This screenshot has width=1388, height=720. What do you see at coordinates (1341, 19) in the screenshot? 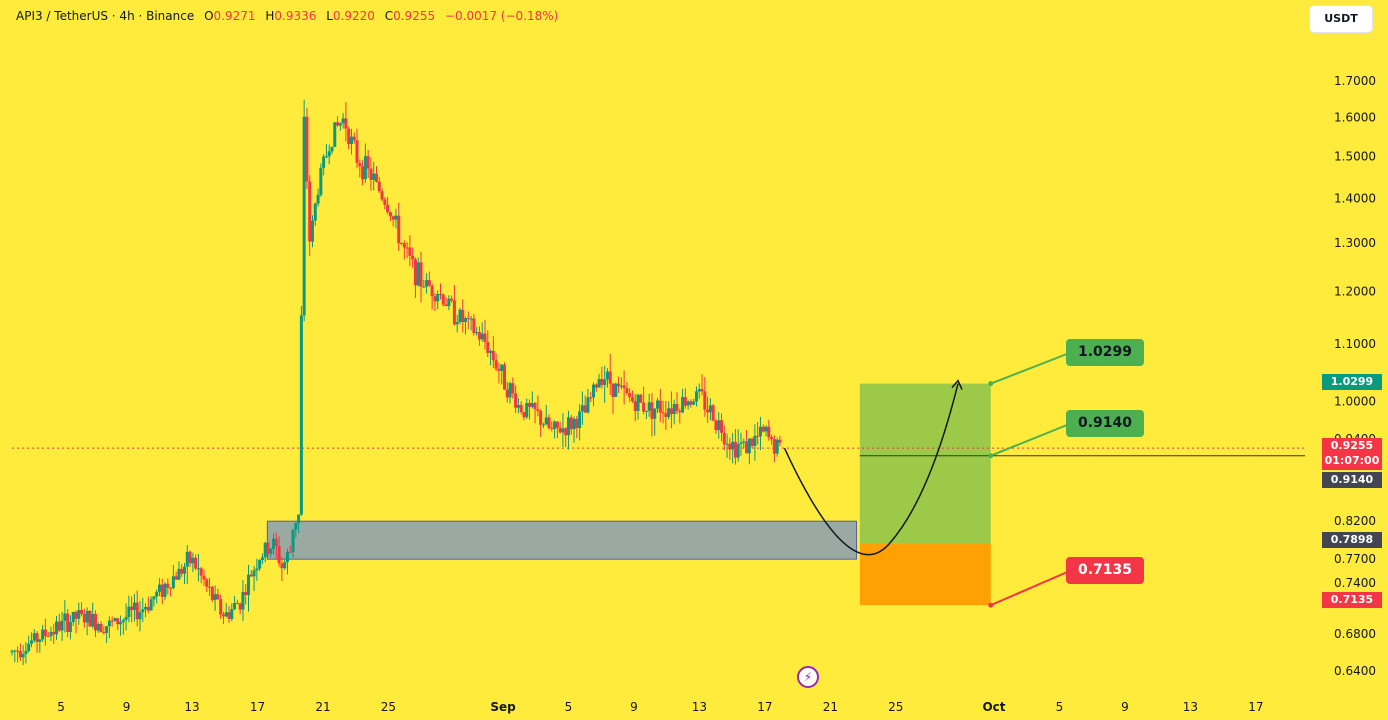
I see `currency-button: USDT` at bounding box center [1341, 19].